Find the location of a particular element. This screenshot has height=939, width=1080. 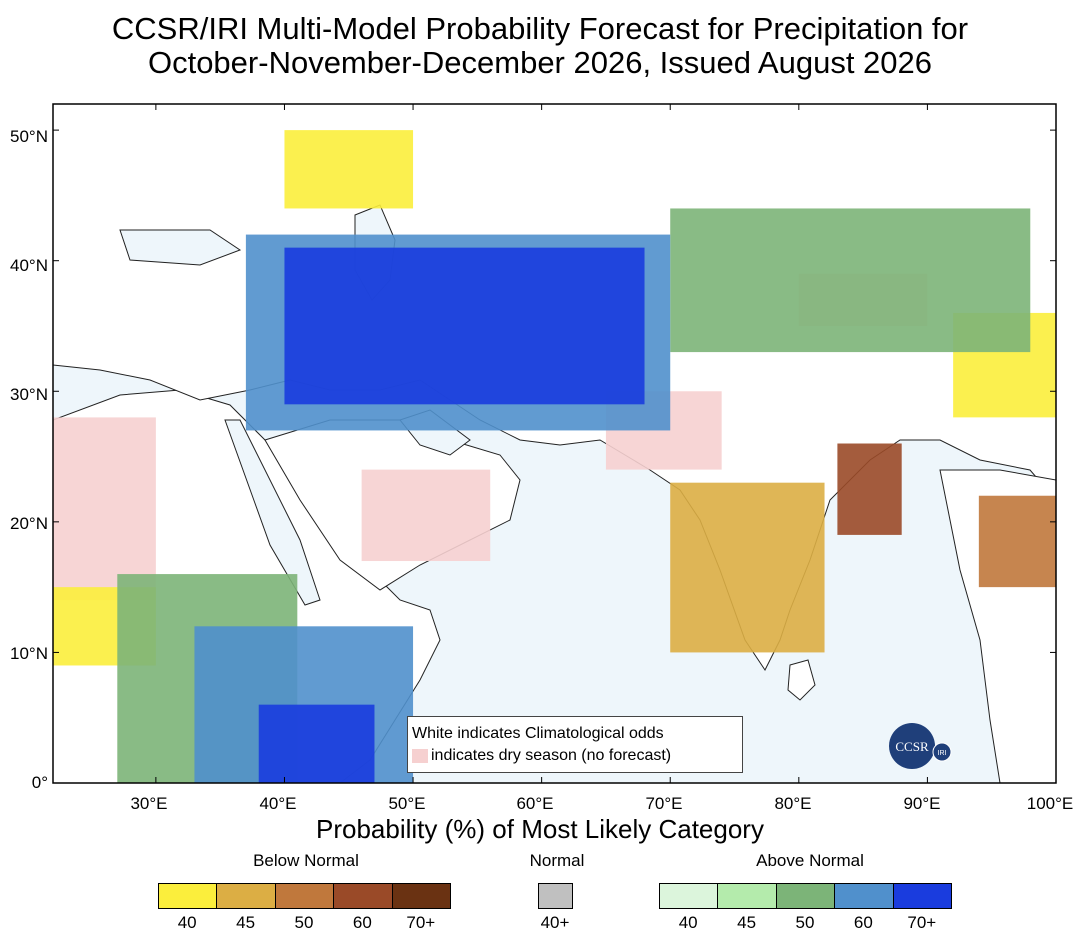

zone-caspian-below is located at coordinates (349, 169).